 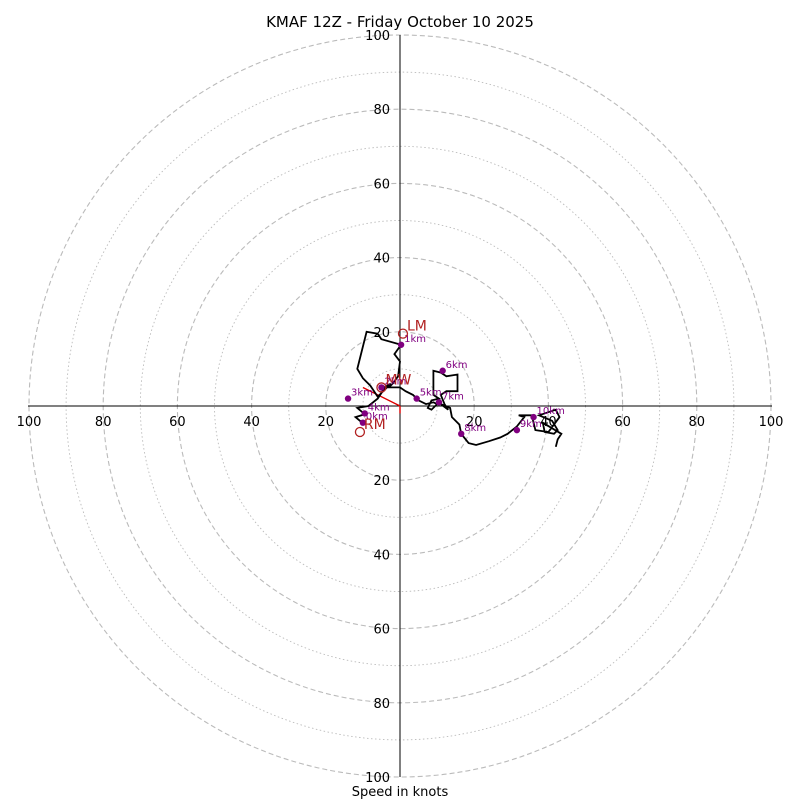 What do you see at coordinates (531, 424) in the screenshot?
I see `height-marker-label: 9km` at bounding box center [531, 424].